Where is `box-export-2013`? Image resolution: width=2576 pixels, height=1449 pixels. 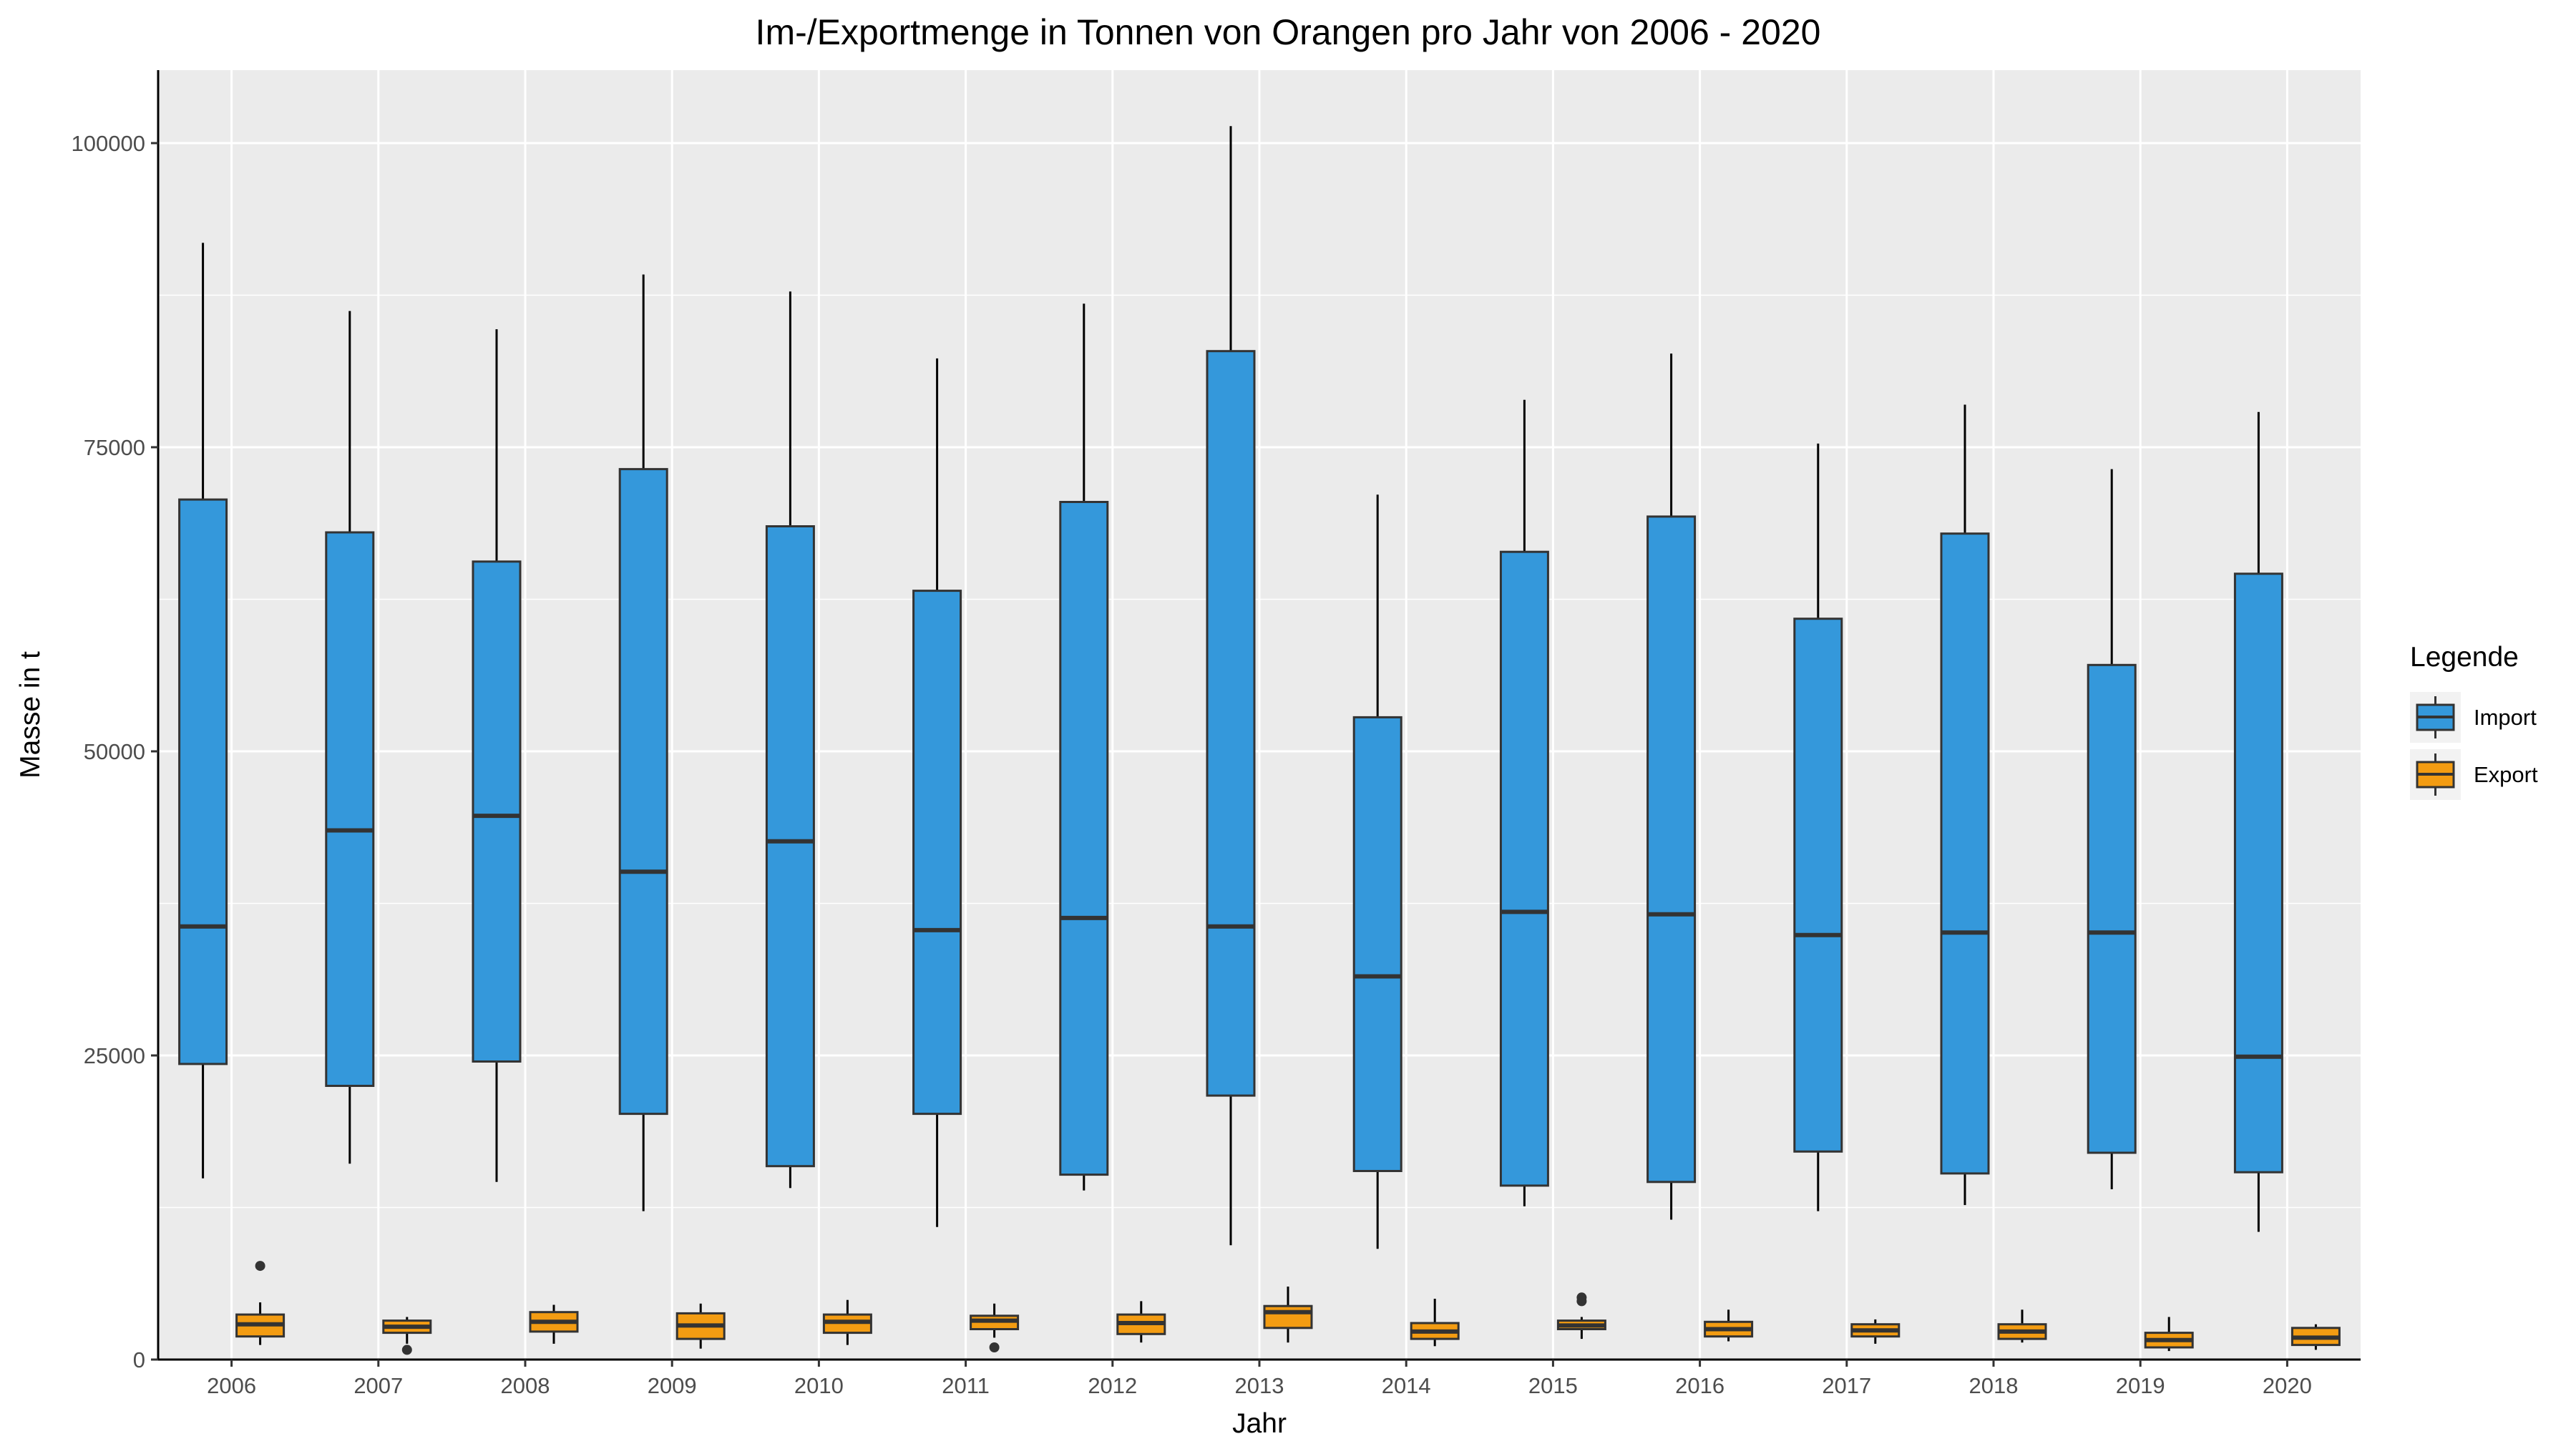 box-export-2013 is located at coordinates (1288, 1315).